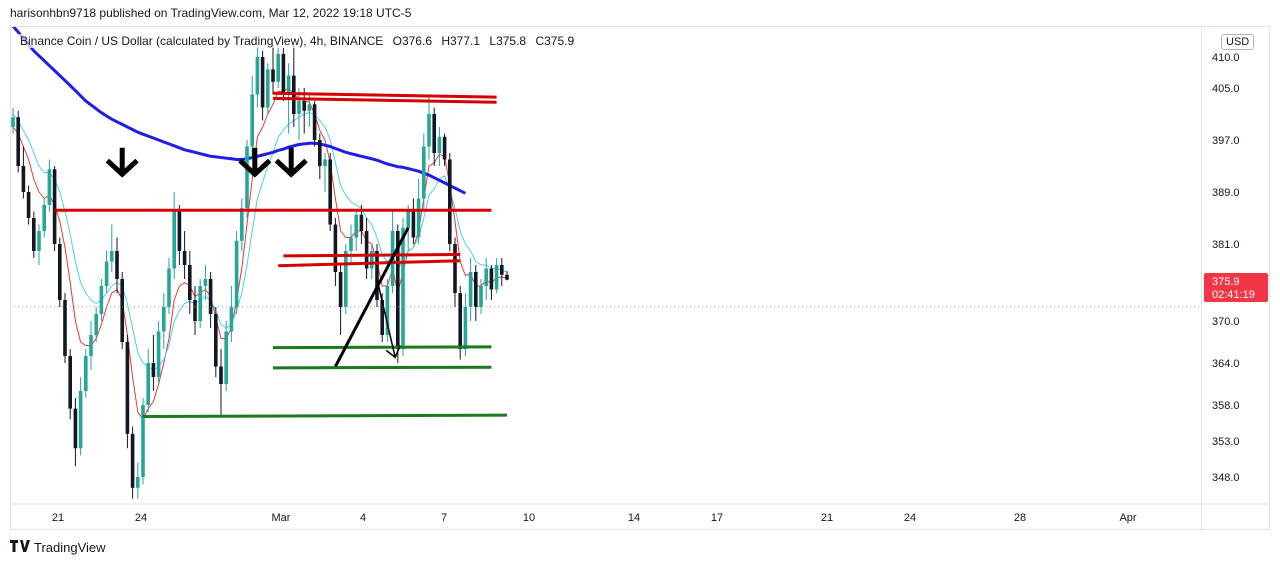 This screenshot has width=1280, height=566. What do you see at coordinates (1238, 42) in the screenshot?
I see `currency-button: USD` at bounding box center [1238, 42].